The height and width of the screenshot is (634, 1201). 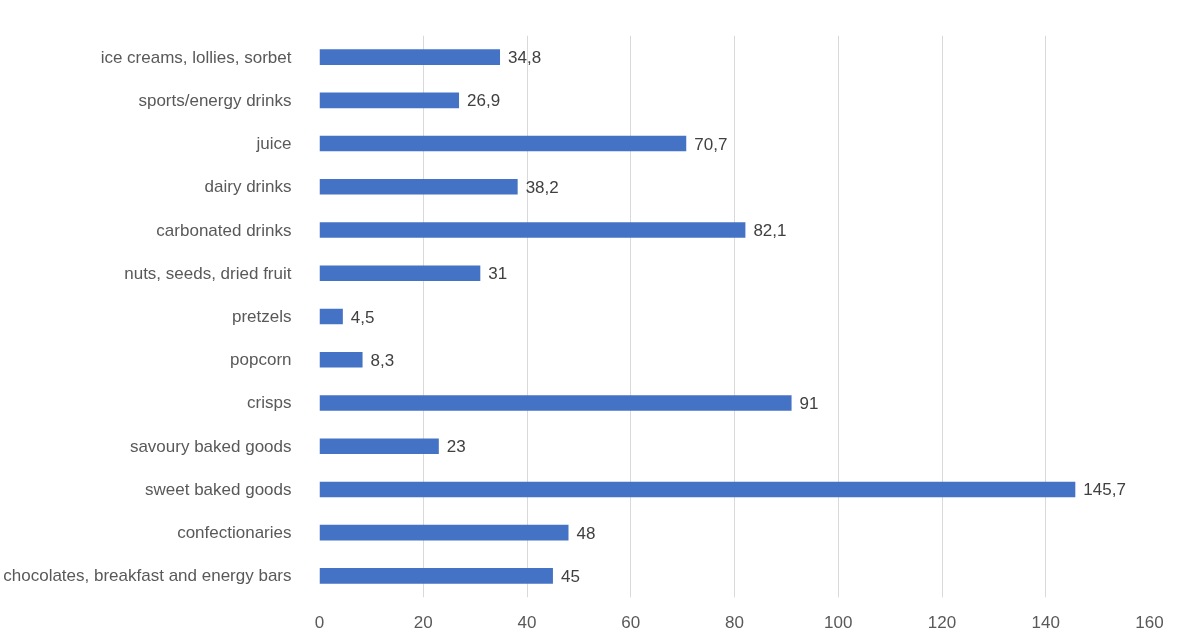 I want to click on x-tick-label: 120, so click(x=942, y=622).